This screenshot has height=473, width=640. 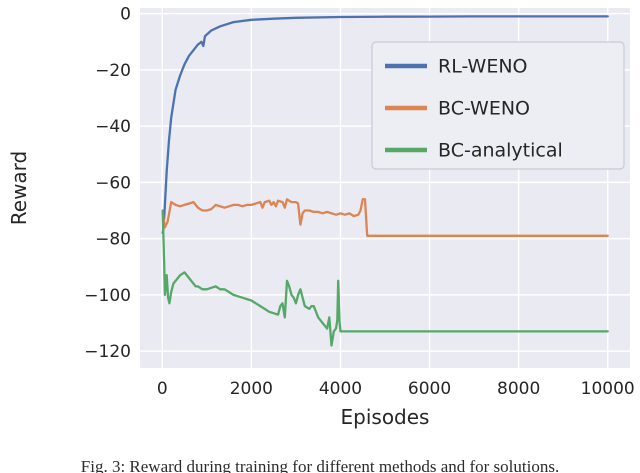 I want to click on x-tick-label: 8000, so click(x=518, y=389).